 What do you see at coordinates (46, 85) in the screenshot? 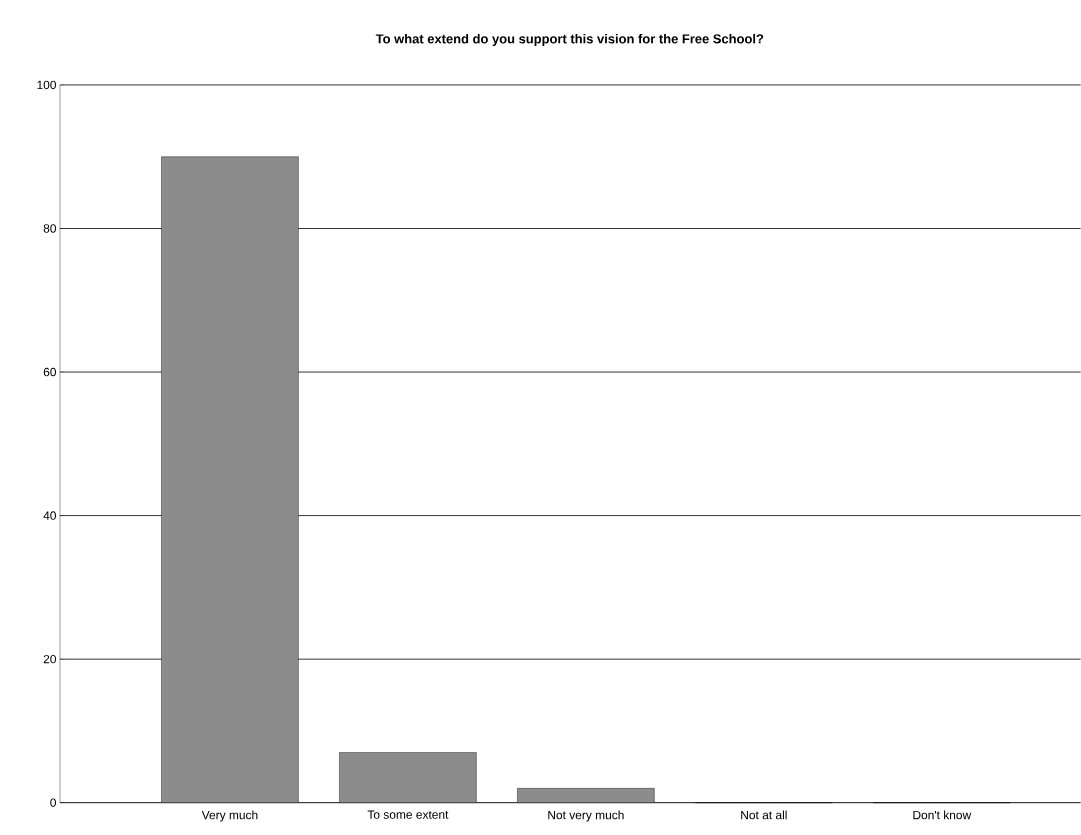
I see `y-tick-label: 100` at bounding box center [46, 85].